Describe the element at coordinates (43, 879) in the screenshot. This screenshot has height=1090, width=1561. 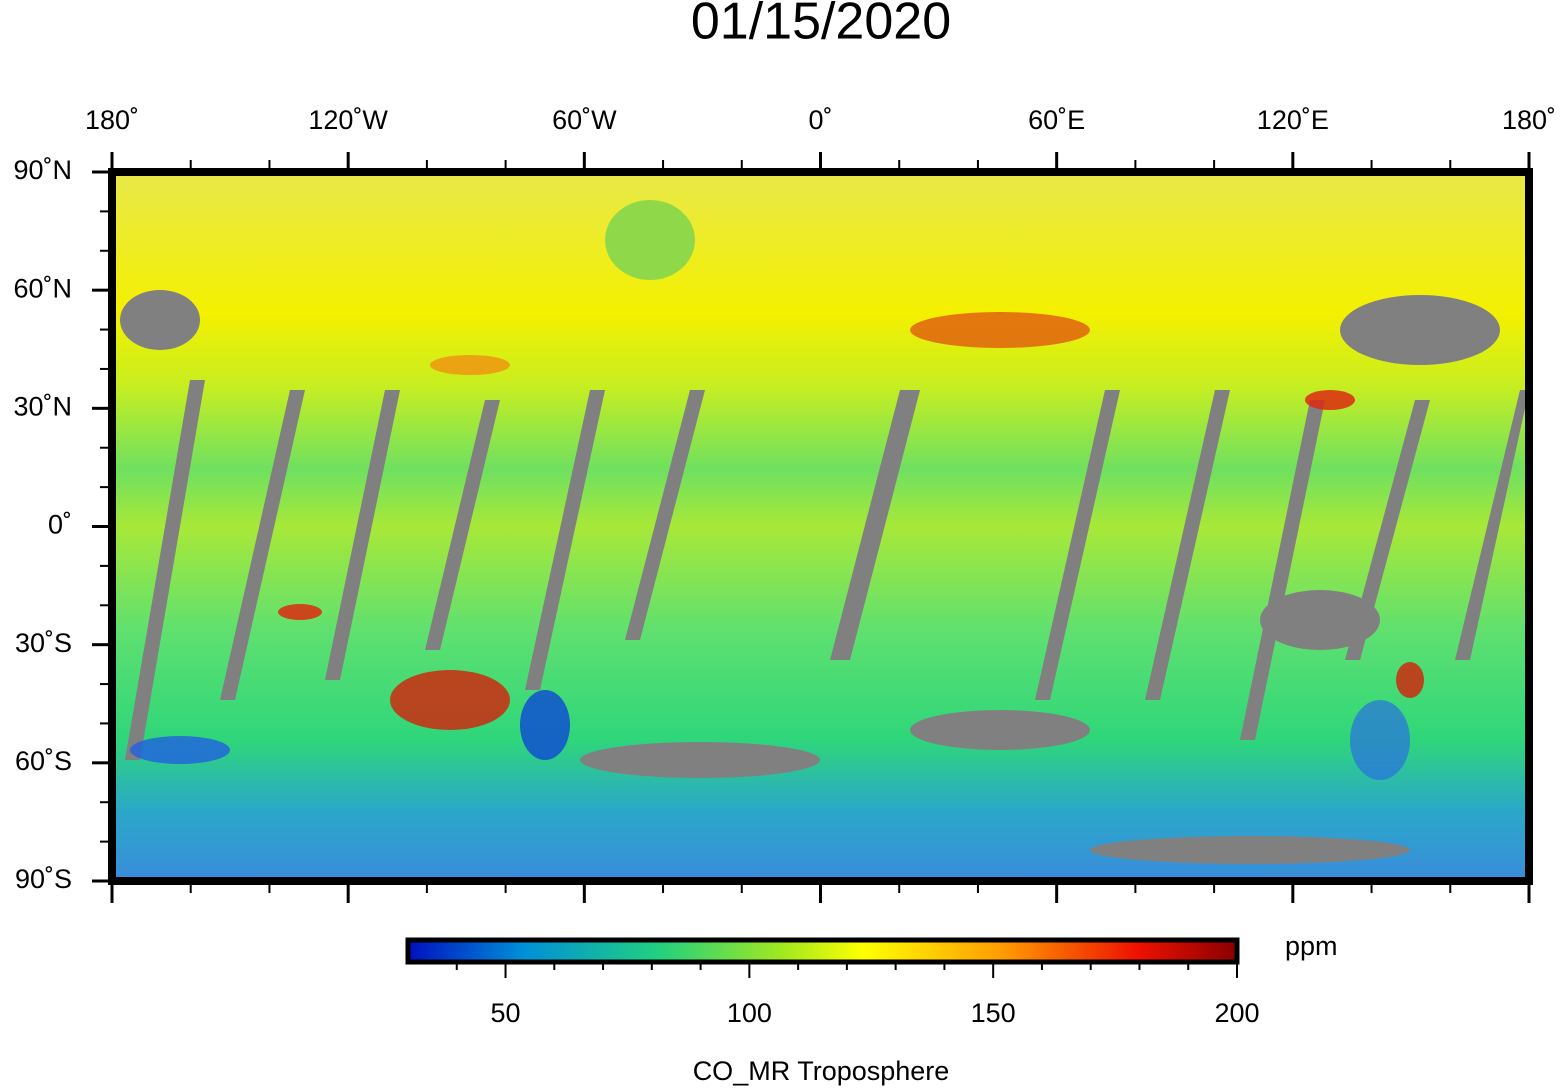
I see `lat-tick-label: 90˚S` at that location.